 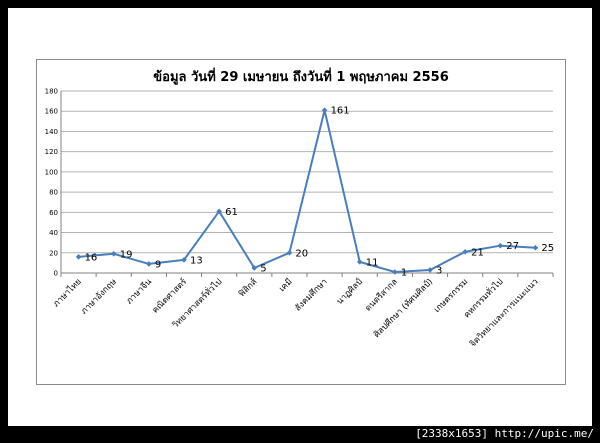 What do you see at coordinates (381, 294) in the screenshot?
I see `x-tick-label: ดนตรีสากล` at bounding box center [381, 294].